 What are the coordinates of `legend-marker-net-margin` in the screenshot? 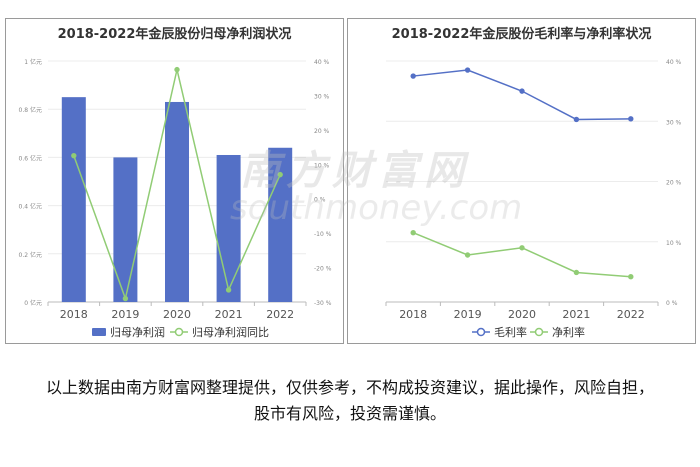 It's located at (539, 332).